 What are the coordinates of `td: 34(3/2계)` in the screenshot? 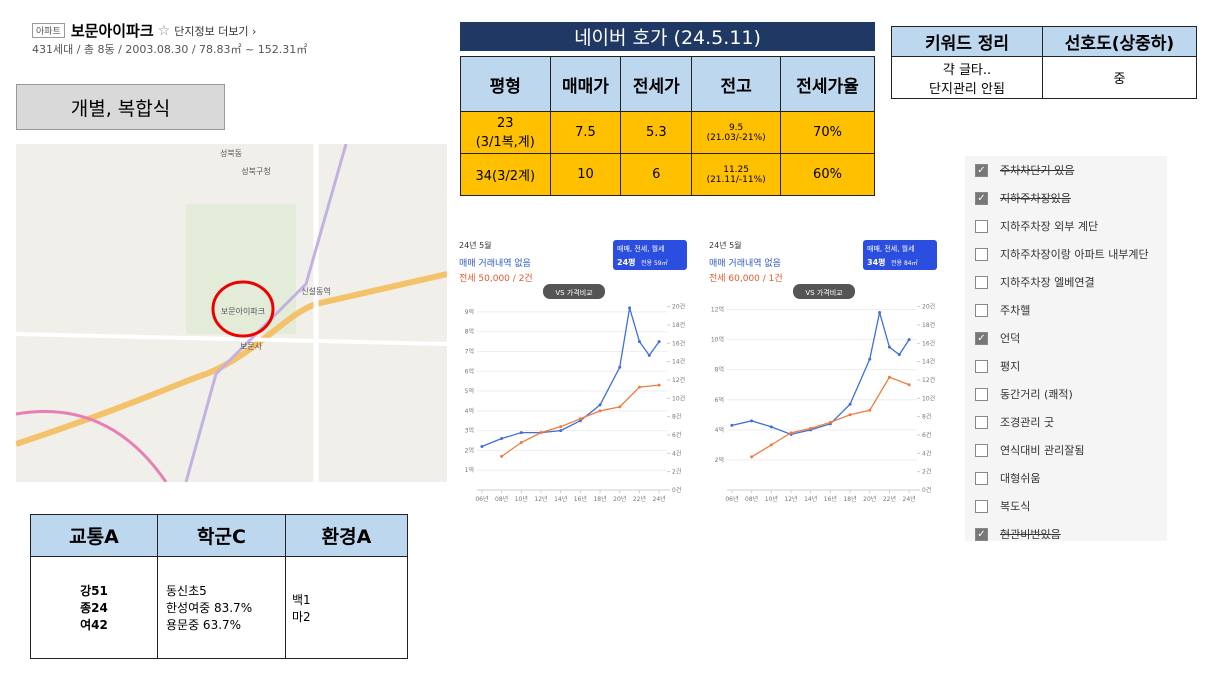 It's located at (505, 174).